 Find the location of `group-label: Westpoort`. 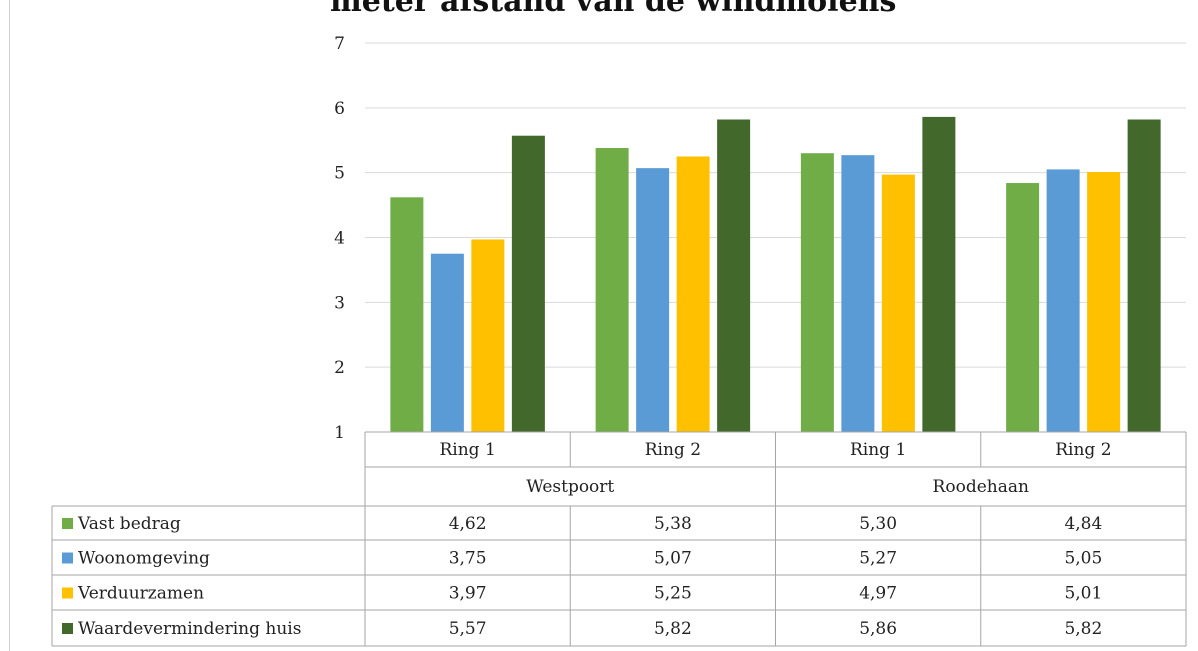

group-label: Westpoort is located at coordinates (570, 487).